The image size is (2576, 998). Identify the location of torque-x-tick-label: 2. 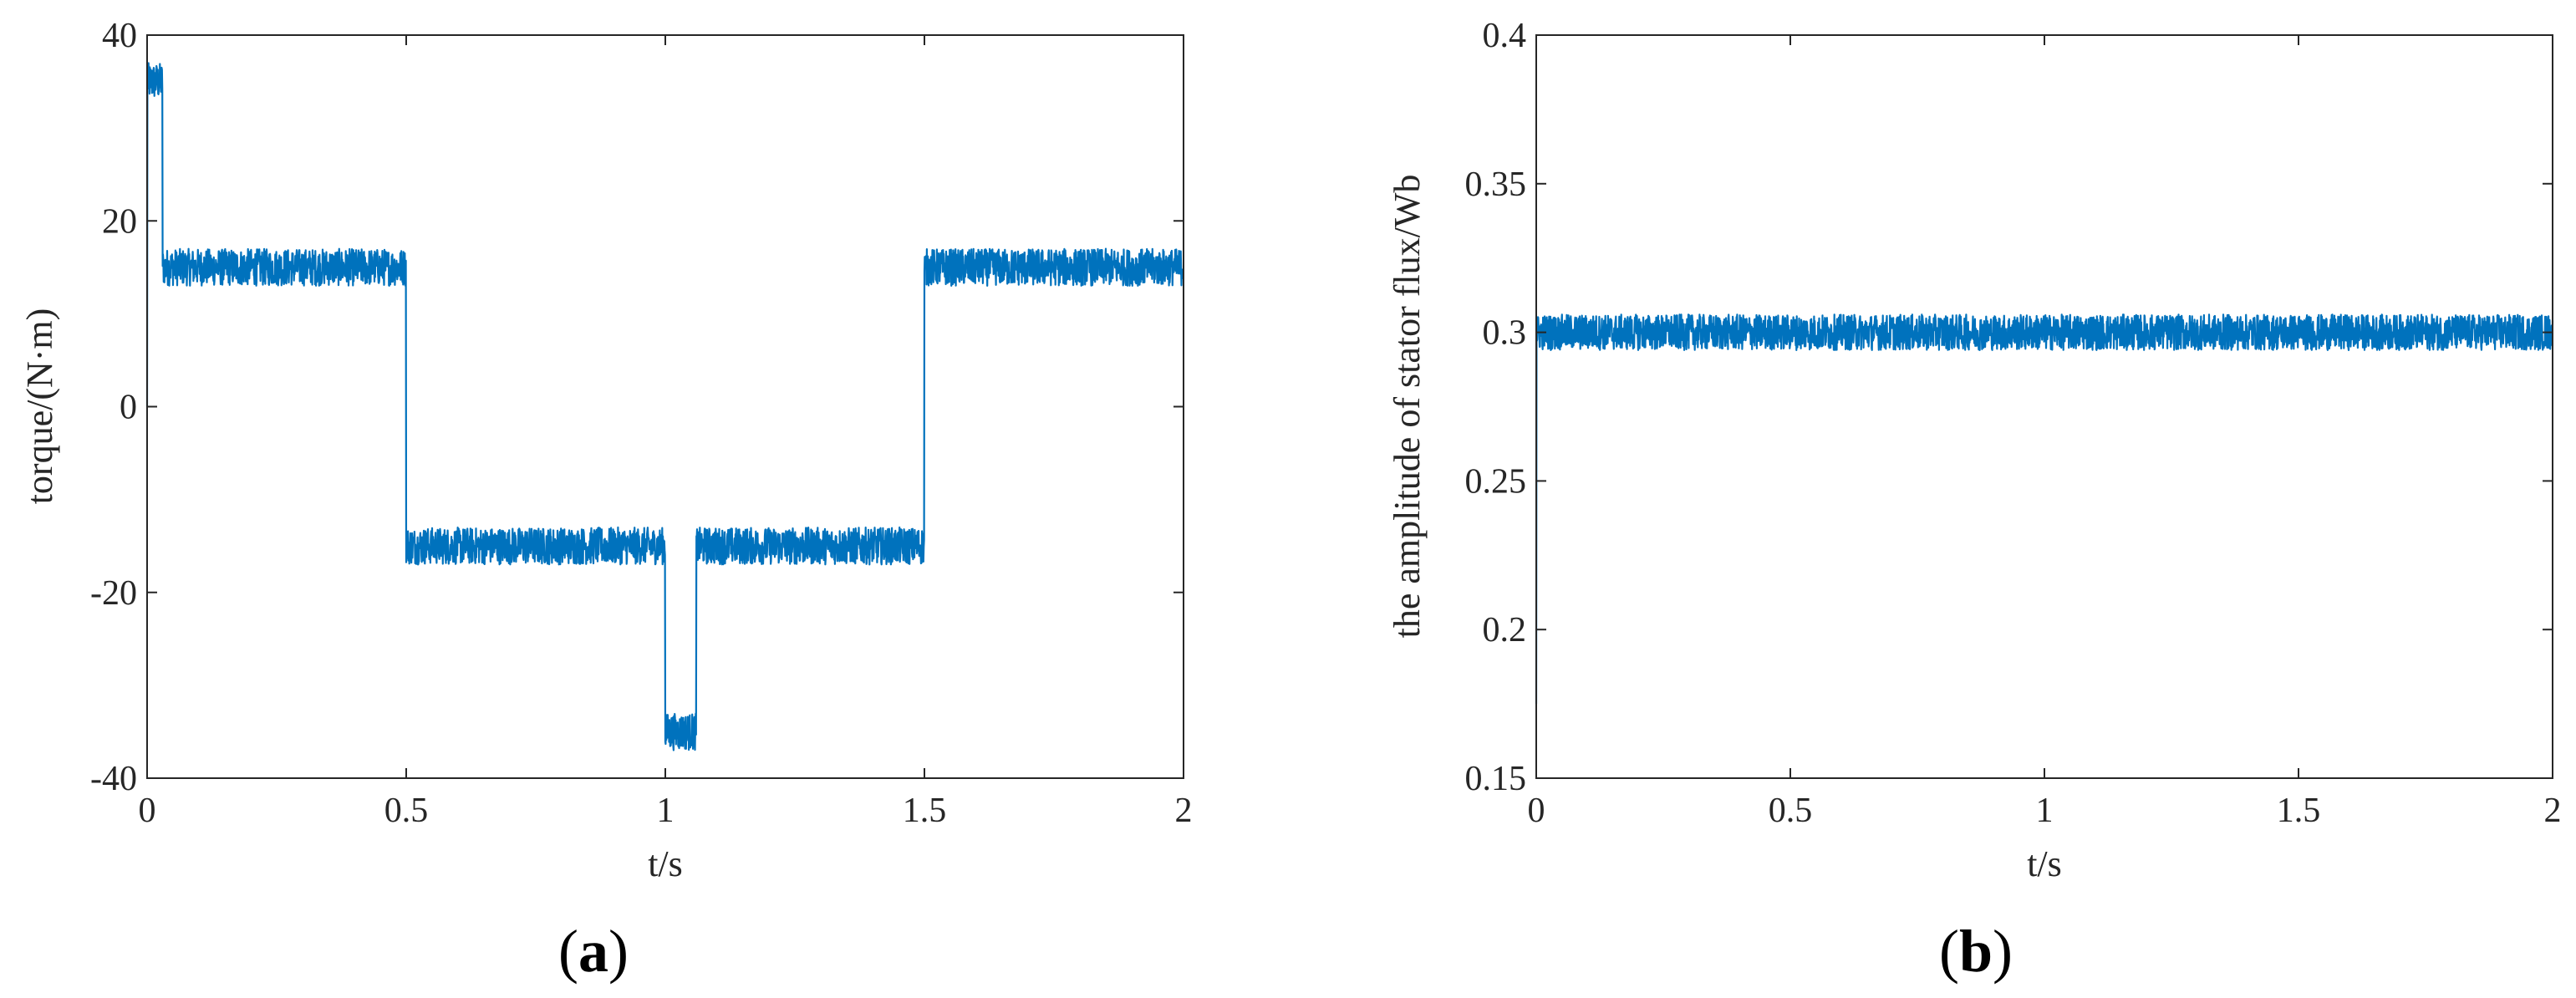
(1184, 811).